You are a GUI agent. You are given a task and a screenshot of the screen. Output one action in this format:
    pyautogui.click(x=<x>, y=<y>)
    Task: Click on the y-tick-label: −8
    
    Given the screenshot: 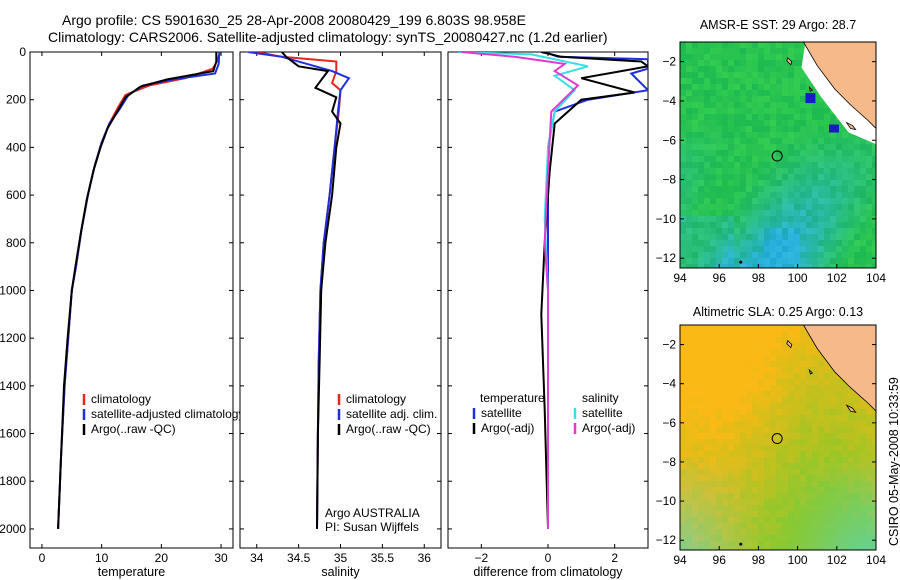 What is the action you would take?
    pyautogui.click(x=669, y=462)
    